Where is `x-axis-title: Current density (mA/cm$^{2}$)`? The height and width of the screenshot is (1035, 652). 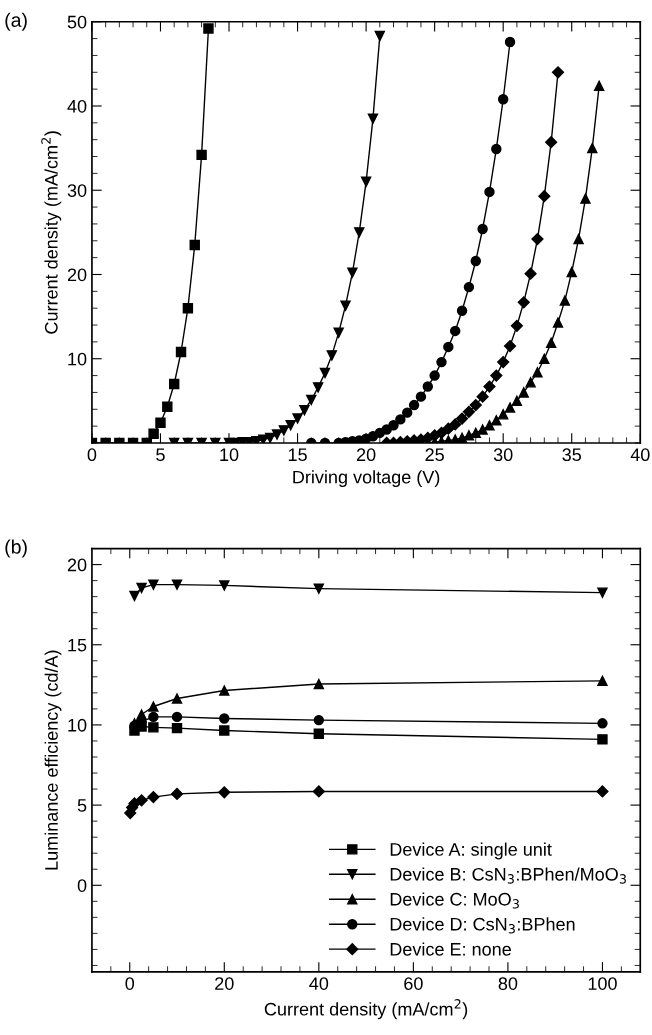
x-axis-title: Current density (mA/cm$^{2}$) is located at coordinates (366, 1009).